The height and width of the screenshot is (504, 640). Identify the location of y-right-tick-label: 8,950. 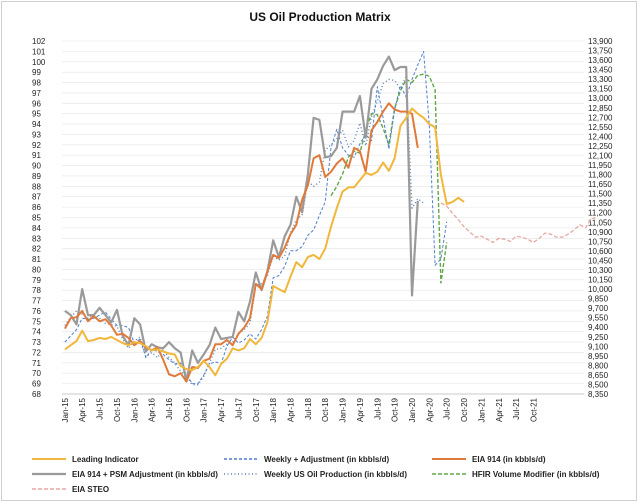
(598, 356).